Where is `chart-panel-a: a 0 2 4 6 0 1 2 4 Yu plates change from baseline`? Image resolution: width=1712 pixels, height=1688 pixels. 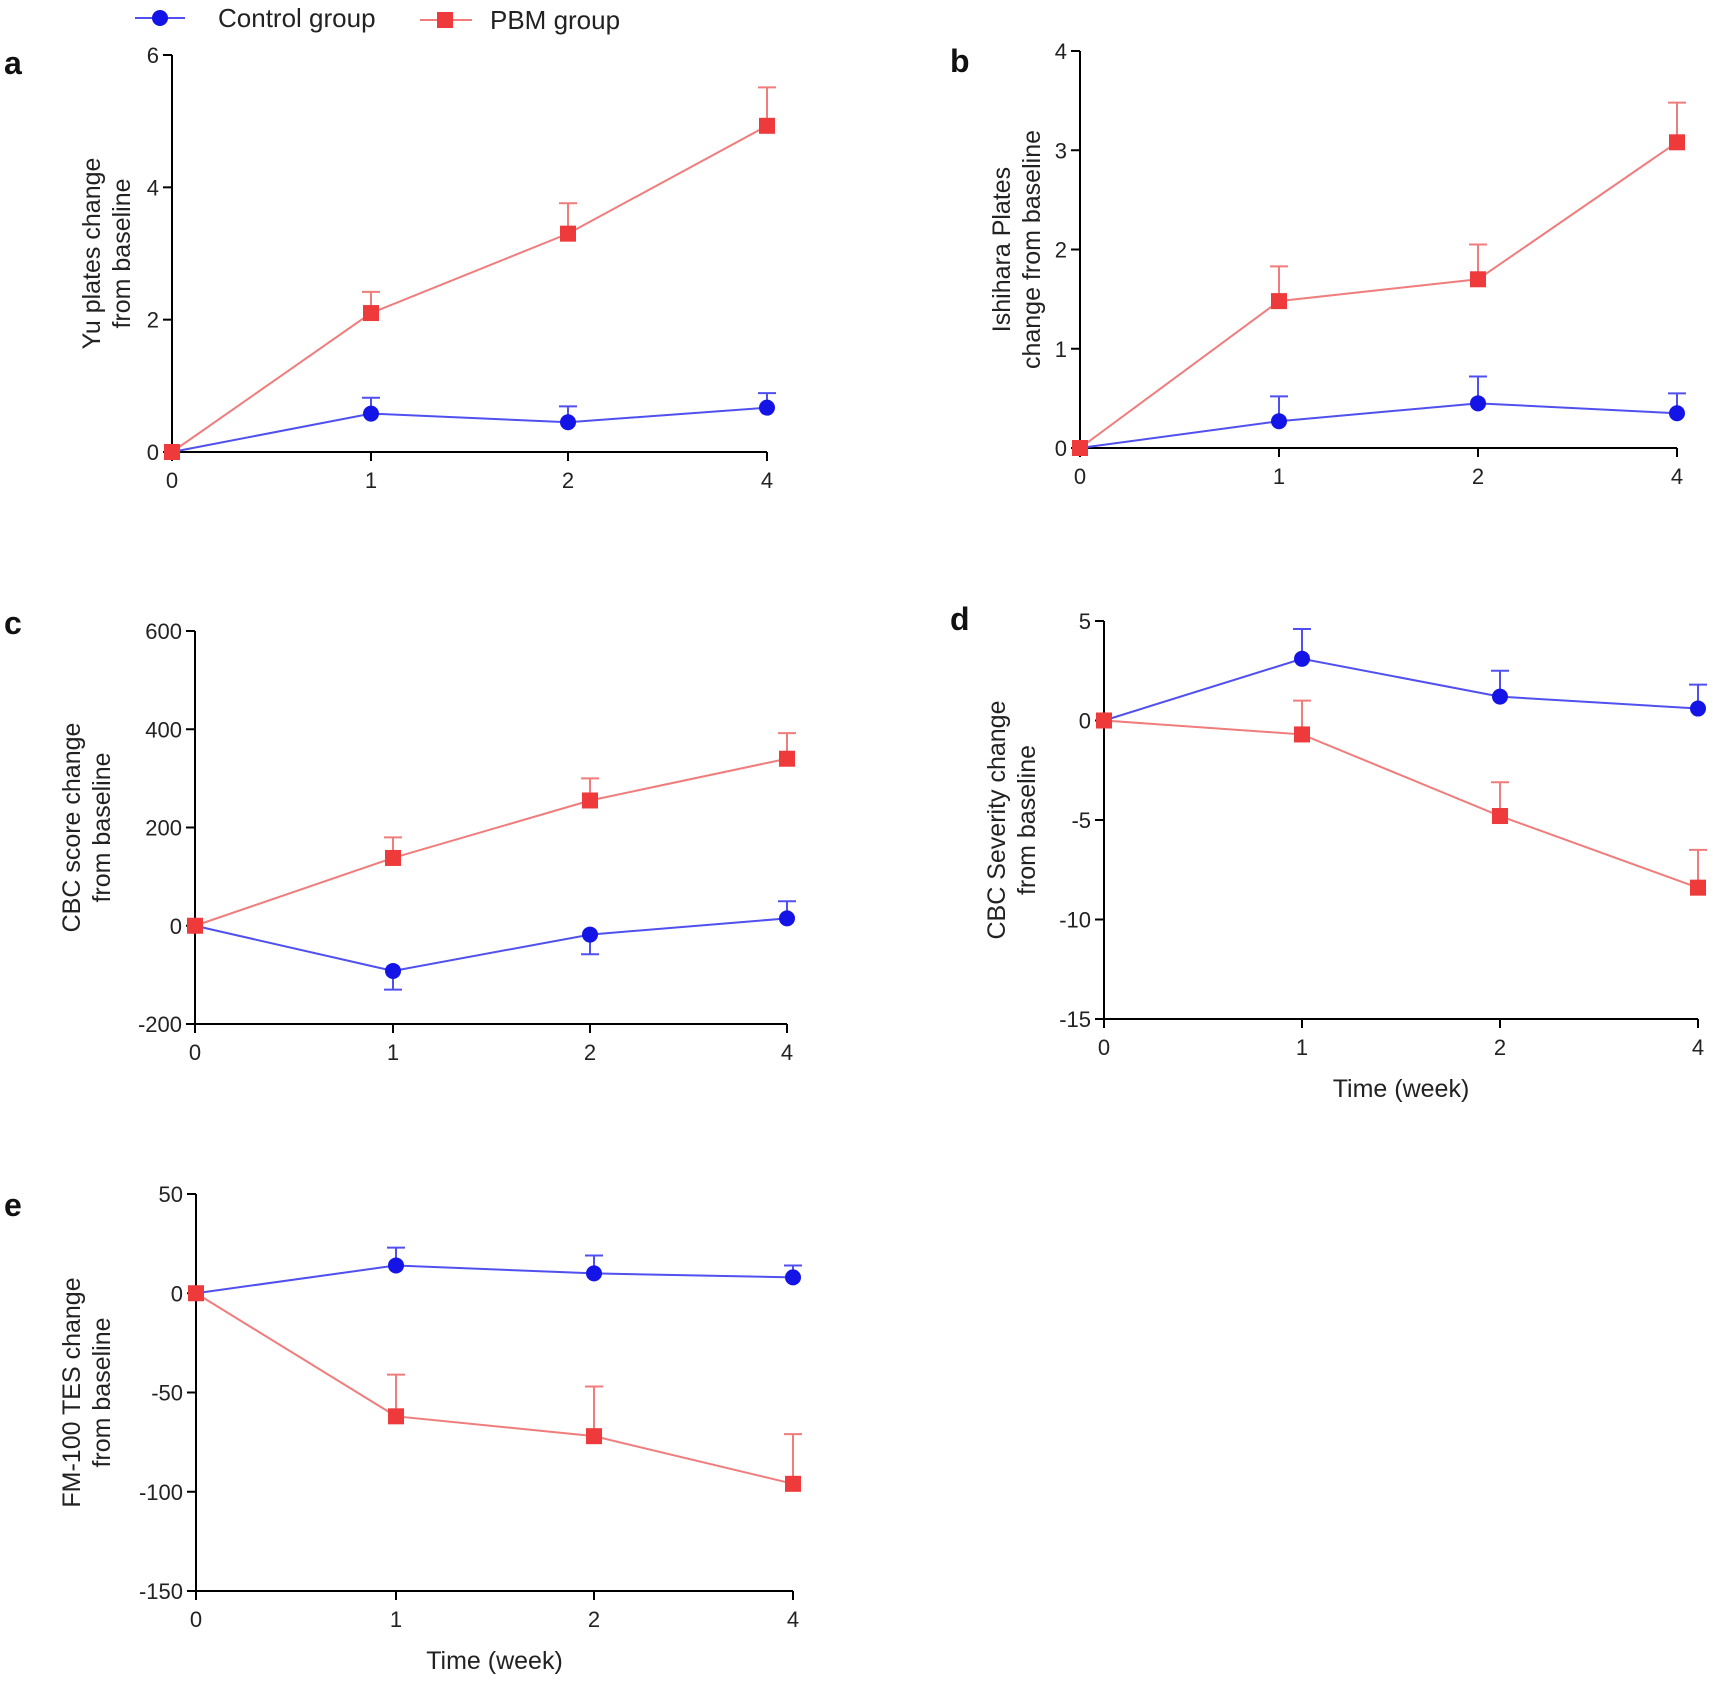 chart-panel-a: a 0 2 4 6 0 1 2 4 Yu plates change from baseline is located at coordinates (390, 268).